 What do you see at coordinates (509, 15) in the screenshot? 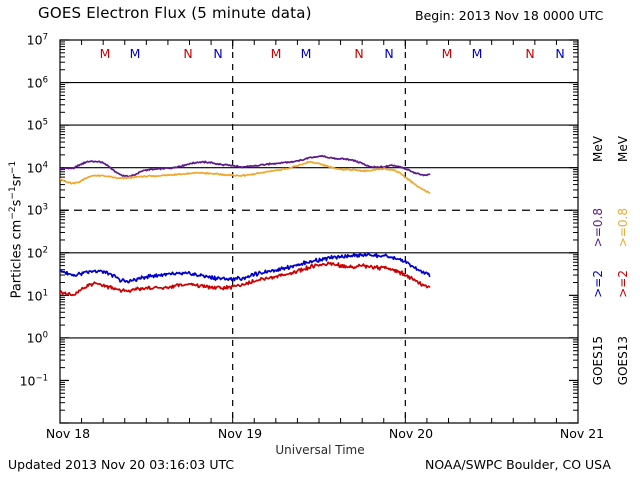
I see `begin-timestamp: Begin: 2013 Nov 18 0000 UTC` at bounding box center [509, 15].